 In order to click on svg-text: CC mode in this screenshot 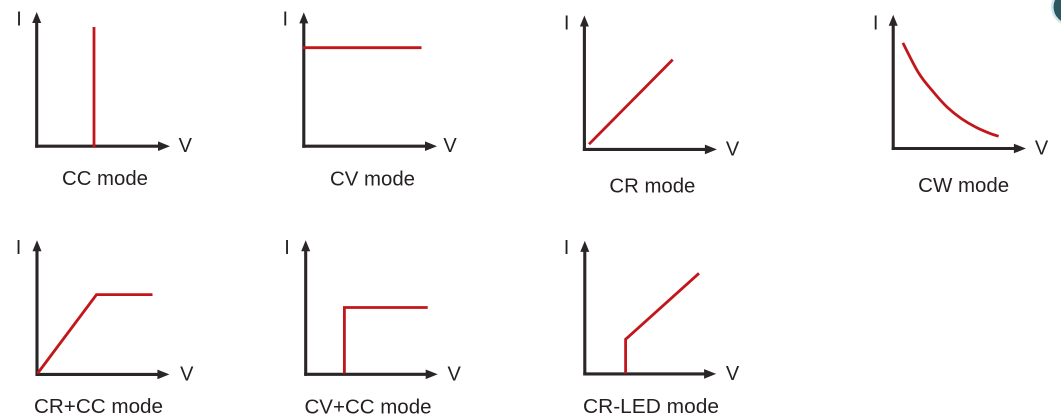, I will do `click(105, 179)`.